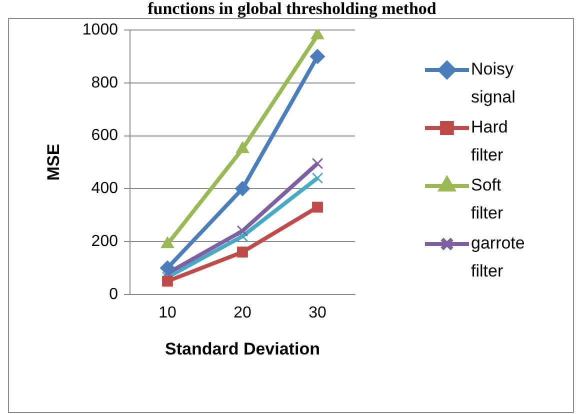 The height and width of the screenshot is (414, 584). What do you see at coordinates (498, 257) in the screenshot?
I see `legend-label: garrote filter` at bounding box center [498, 257].